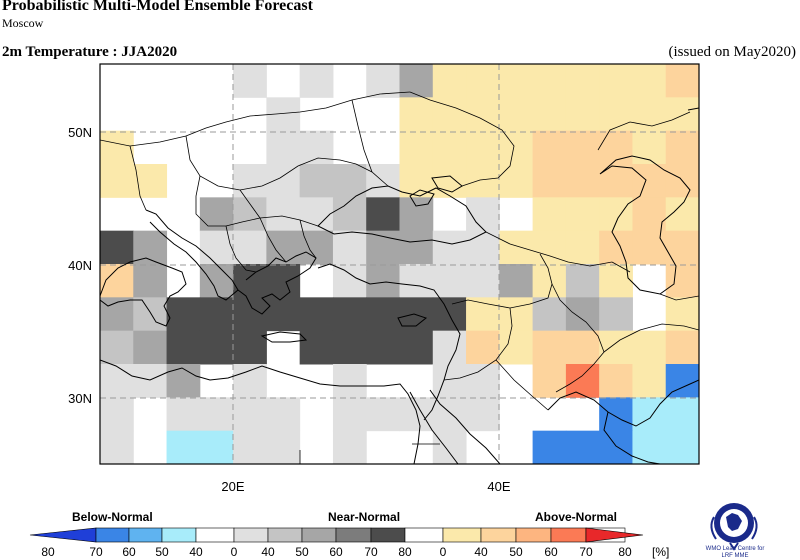  I want to click on colorbar-arrow-left, so click(63, 535).